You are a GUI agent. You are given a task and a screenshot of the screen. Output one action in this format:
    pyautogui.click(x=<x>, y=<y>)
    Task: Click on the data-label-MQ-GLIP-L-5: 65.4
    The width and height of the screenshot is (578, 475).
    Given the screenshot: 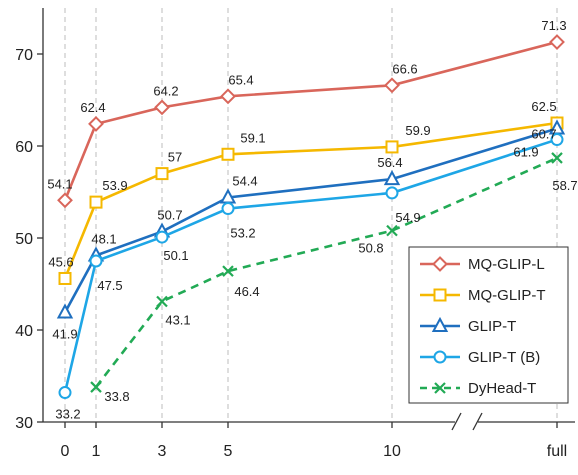 What is the action you would take?
    pyautogui.click(x=240, y=79)
    